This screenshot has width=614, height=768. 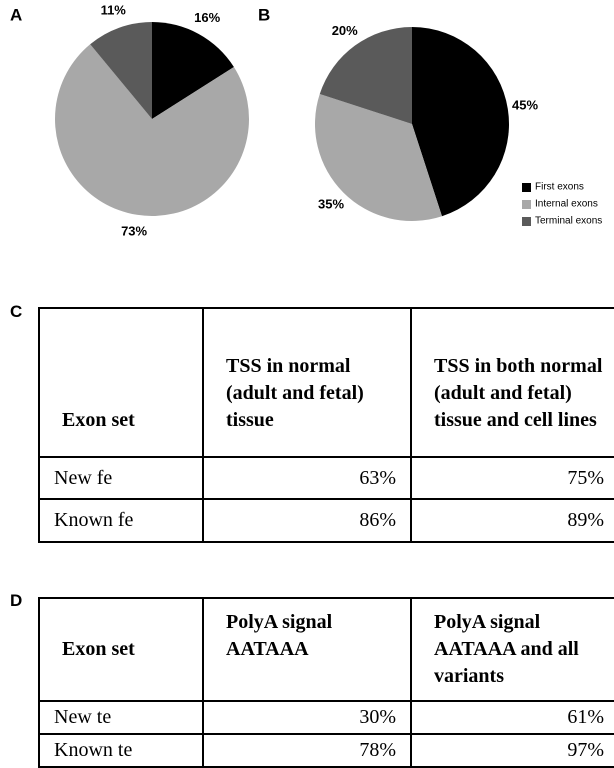 I want to click on data-label: 20%, so click(x=345, y=30).